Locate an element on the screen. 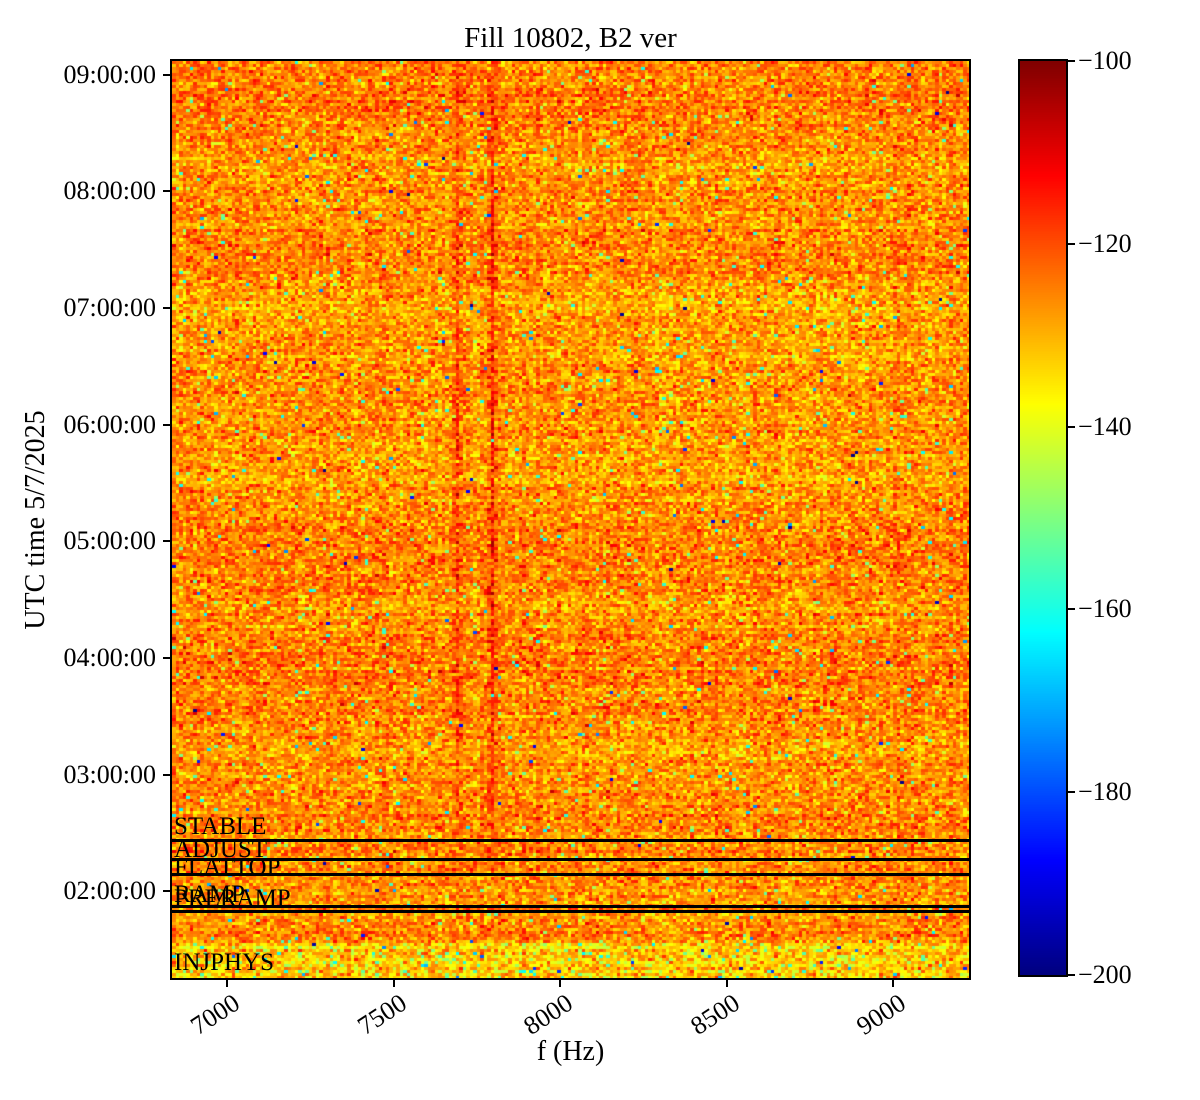 This screenshot has height=1100, width=1200. colorbar-tick-label: −100 is located at coordinates (1105, 60).